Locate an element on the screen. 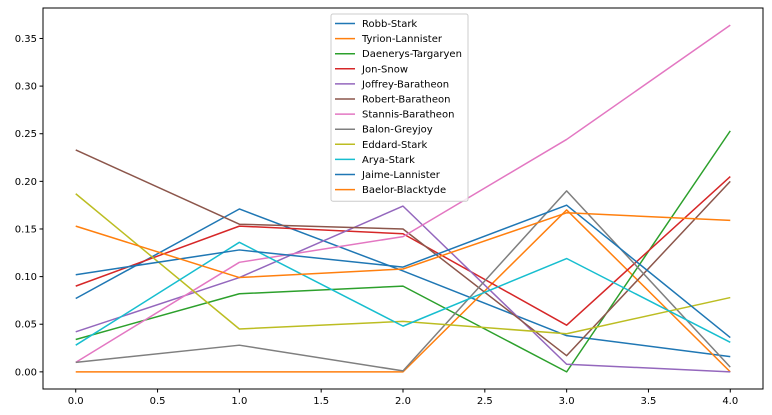 This screenshot has width=772, height=415. legend-label: Robert-Baratheon is located at coordinates (406, 100).